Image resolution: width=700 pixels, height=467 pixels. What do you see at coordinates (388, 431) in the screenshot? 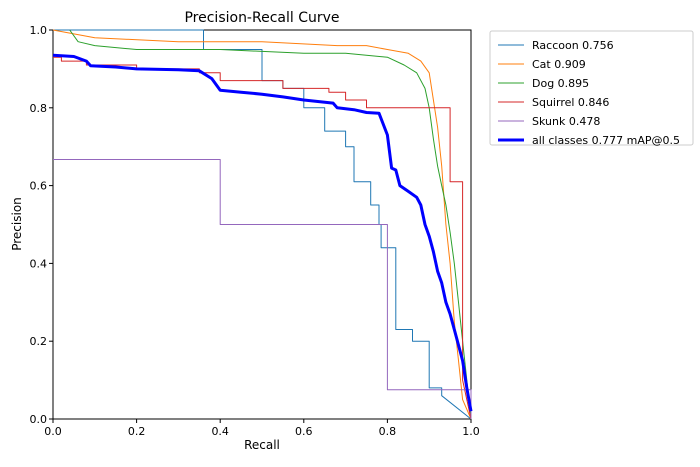
I see `x-tick-label: 0.8` at bounding box center [388, 431].